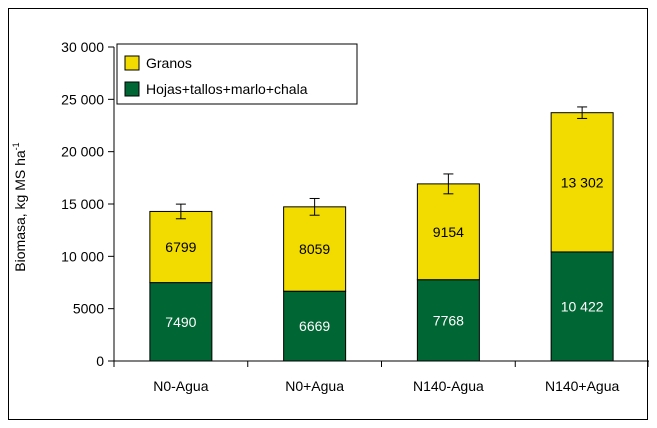  What do you see at coordinates (82, 152) in the screenshot?
I see `y-tick-label: 20 000` at bounding box center [82, 152].